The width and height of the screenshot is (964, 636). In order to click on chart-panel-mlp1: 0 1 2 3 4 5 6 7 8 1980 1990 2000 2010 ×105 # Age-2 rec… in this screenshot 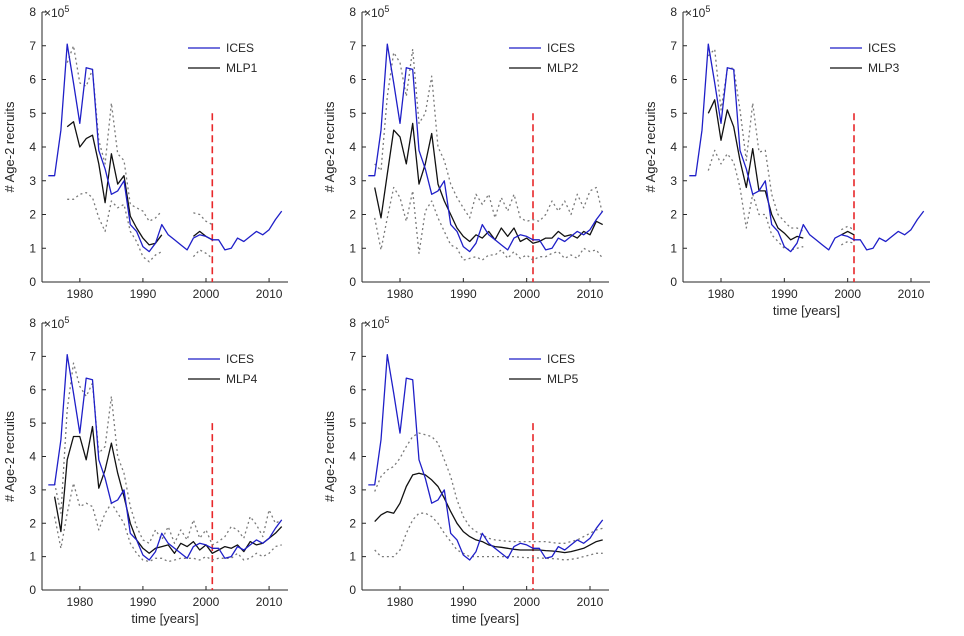, I will do `click(145, 152)`.